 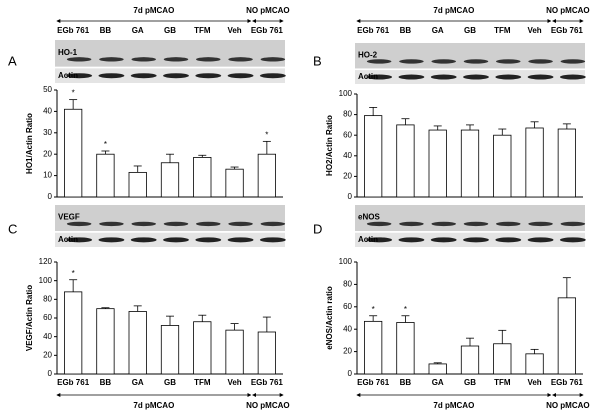 What do you see at coordinates (47, 89) in the screenshot?
I see `y-tick-label: 50` at bounding box center [47, 89].